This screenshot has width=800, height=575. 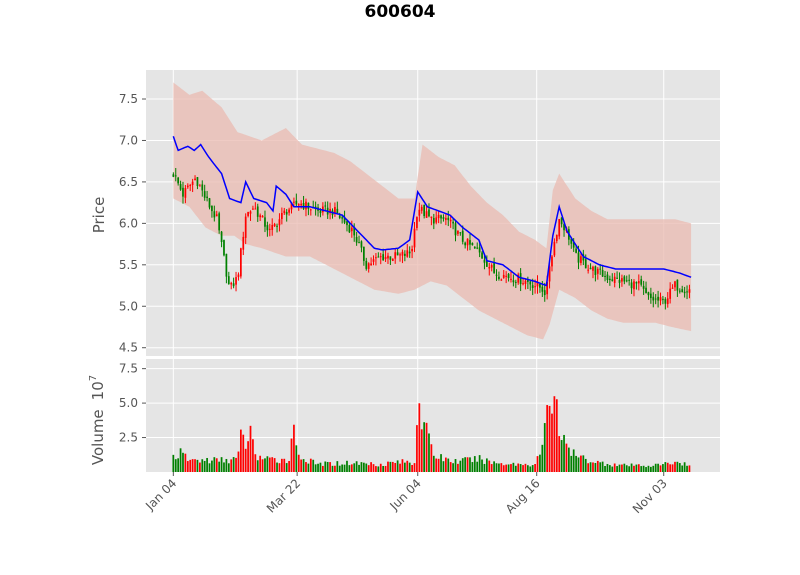 I want to click on volume-panel-background, so click(x=433, y=415).